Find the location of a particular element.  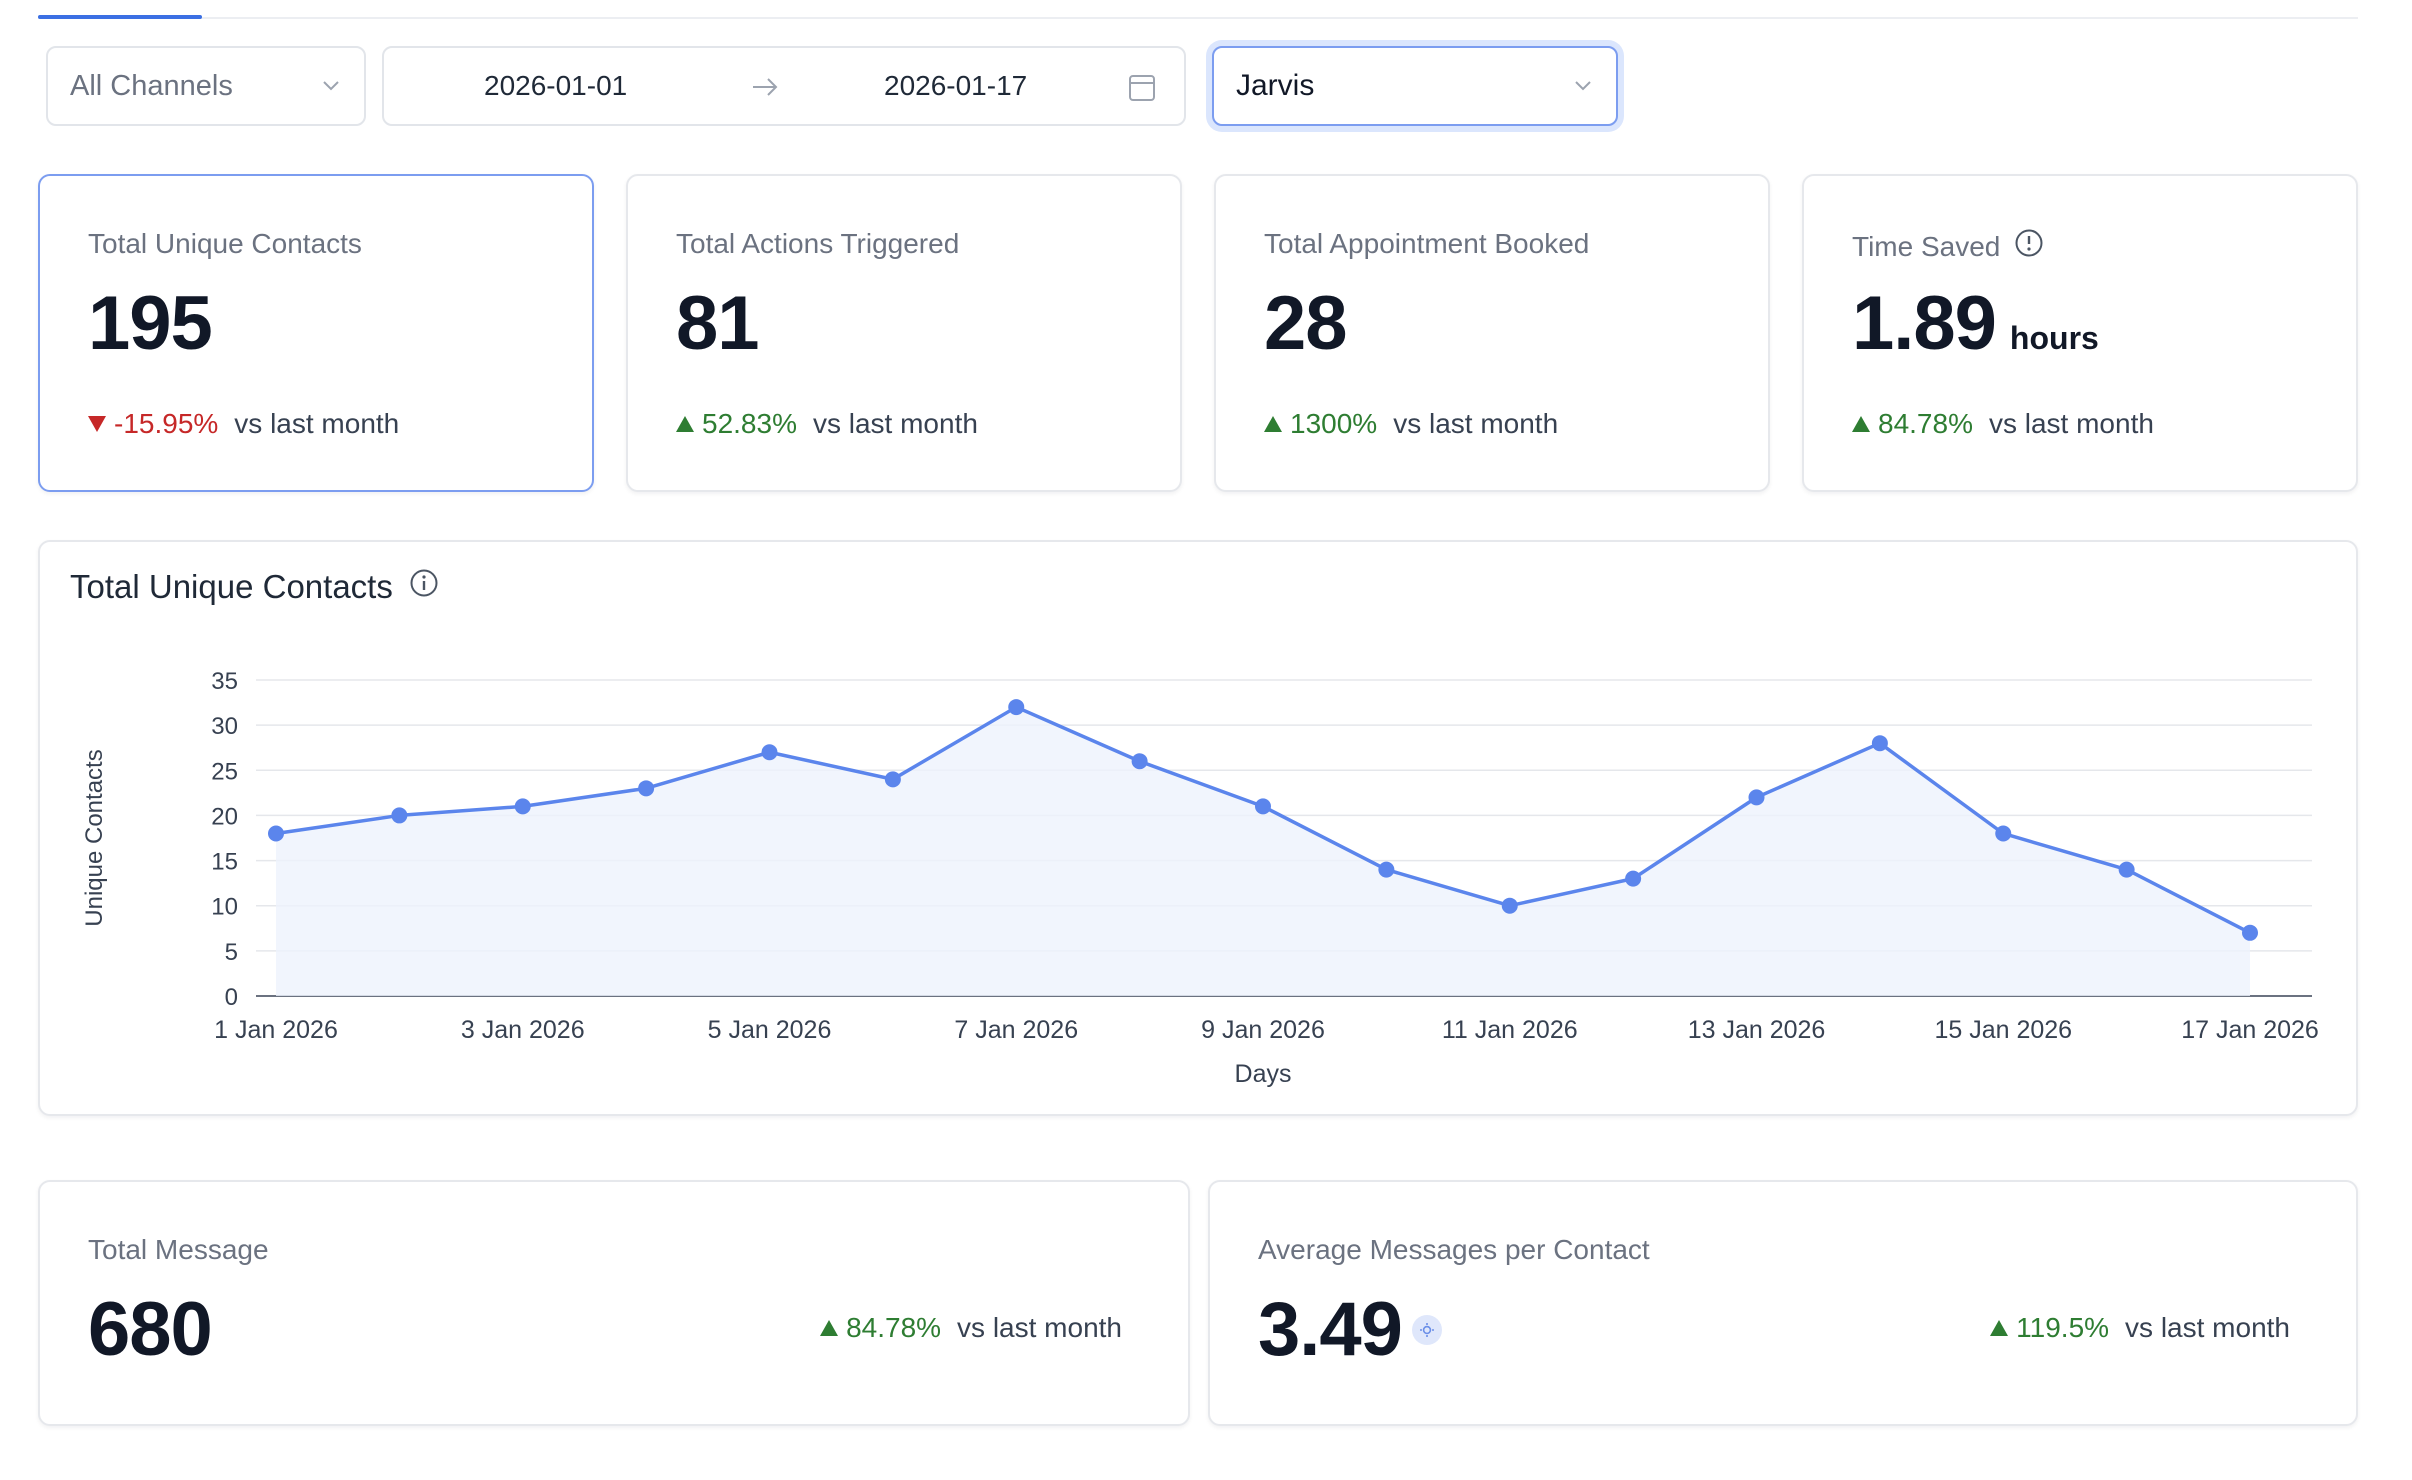

y-tick-label: 10 is located at coordinates (224, 907).